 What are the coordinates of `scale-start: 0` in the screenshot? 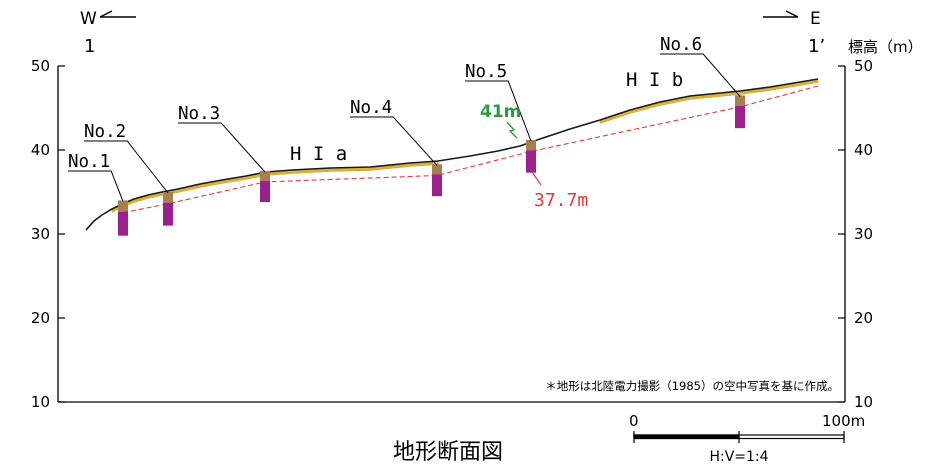 It's located at (634, 421).